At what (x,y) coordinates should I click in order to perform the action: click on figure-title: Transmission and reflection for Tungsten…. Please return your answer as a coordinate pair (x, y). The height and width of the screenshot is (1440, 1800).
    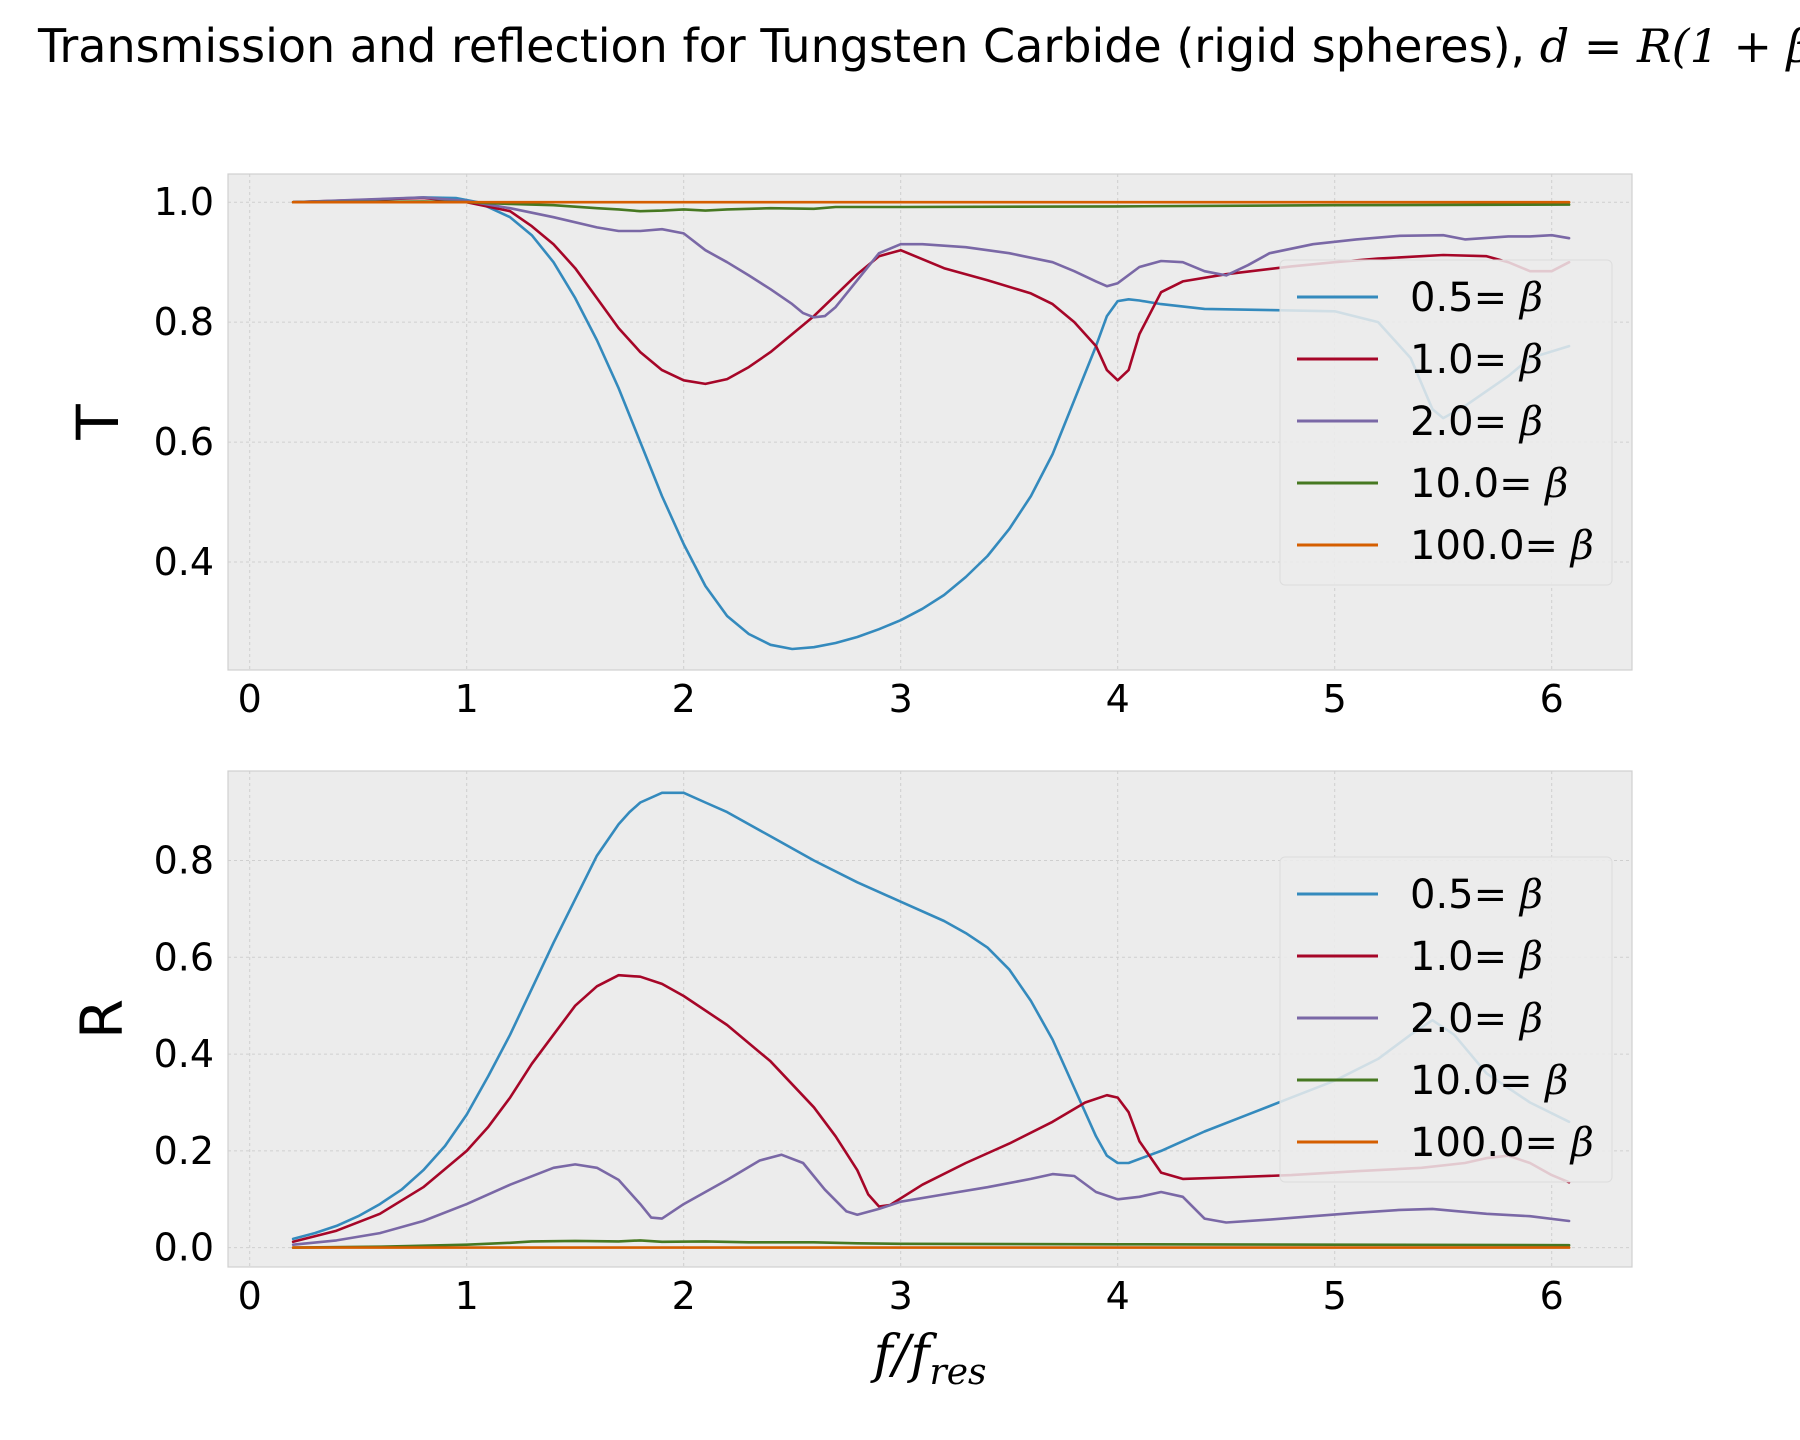
    Looking at the image, I should click on (918, 46).